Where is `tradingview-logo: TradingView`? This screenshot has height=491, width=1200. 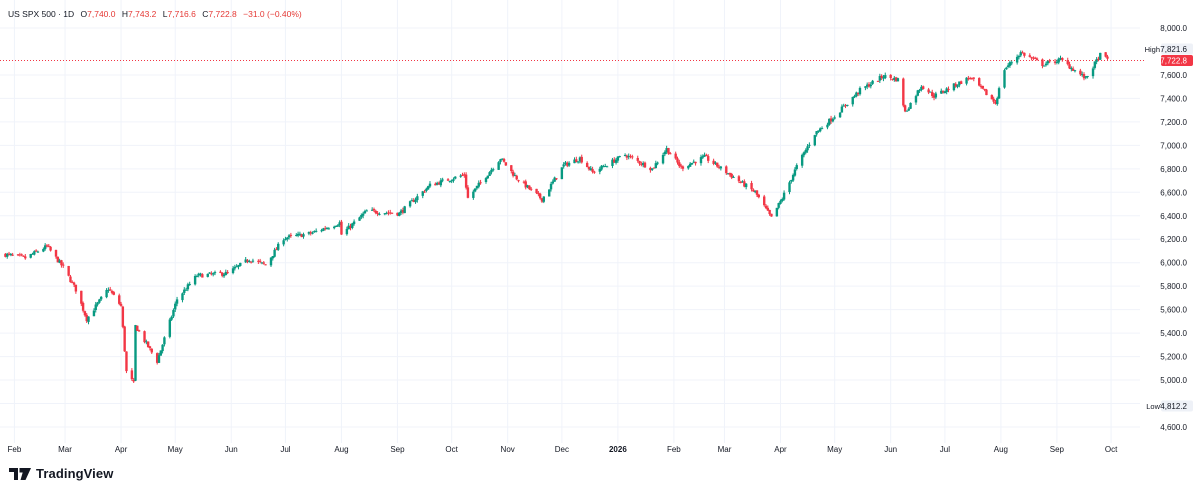
tradingview-logo: TradingView is located at coordinates (61, 473).